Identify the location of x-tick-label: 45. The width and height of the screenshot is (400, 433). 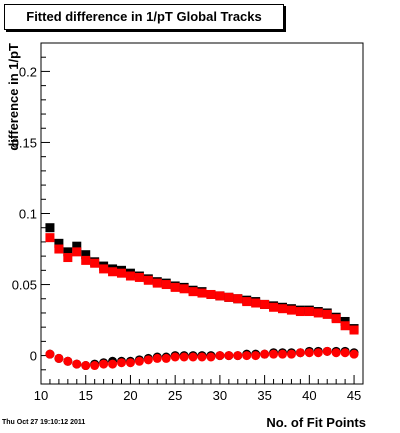
(354, 395).